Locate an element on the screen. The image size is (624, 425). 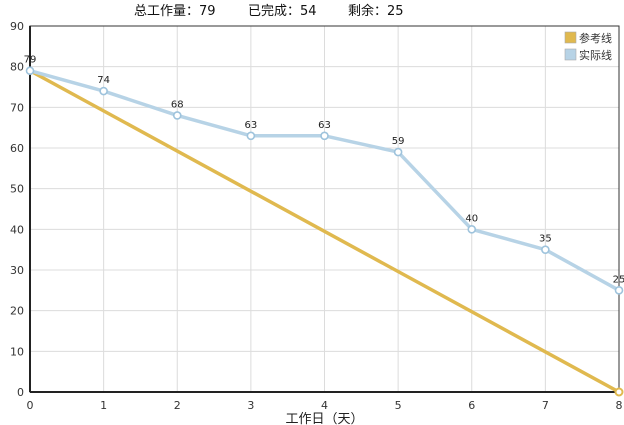
y-tick-label: 90 is located at coordinates (17, 26).